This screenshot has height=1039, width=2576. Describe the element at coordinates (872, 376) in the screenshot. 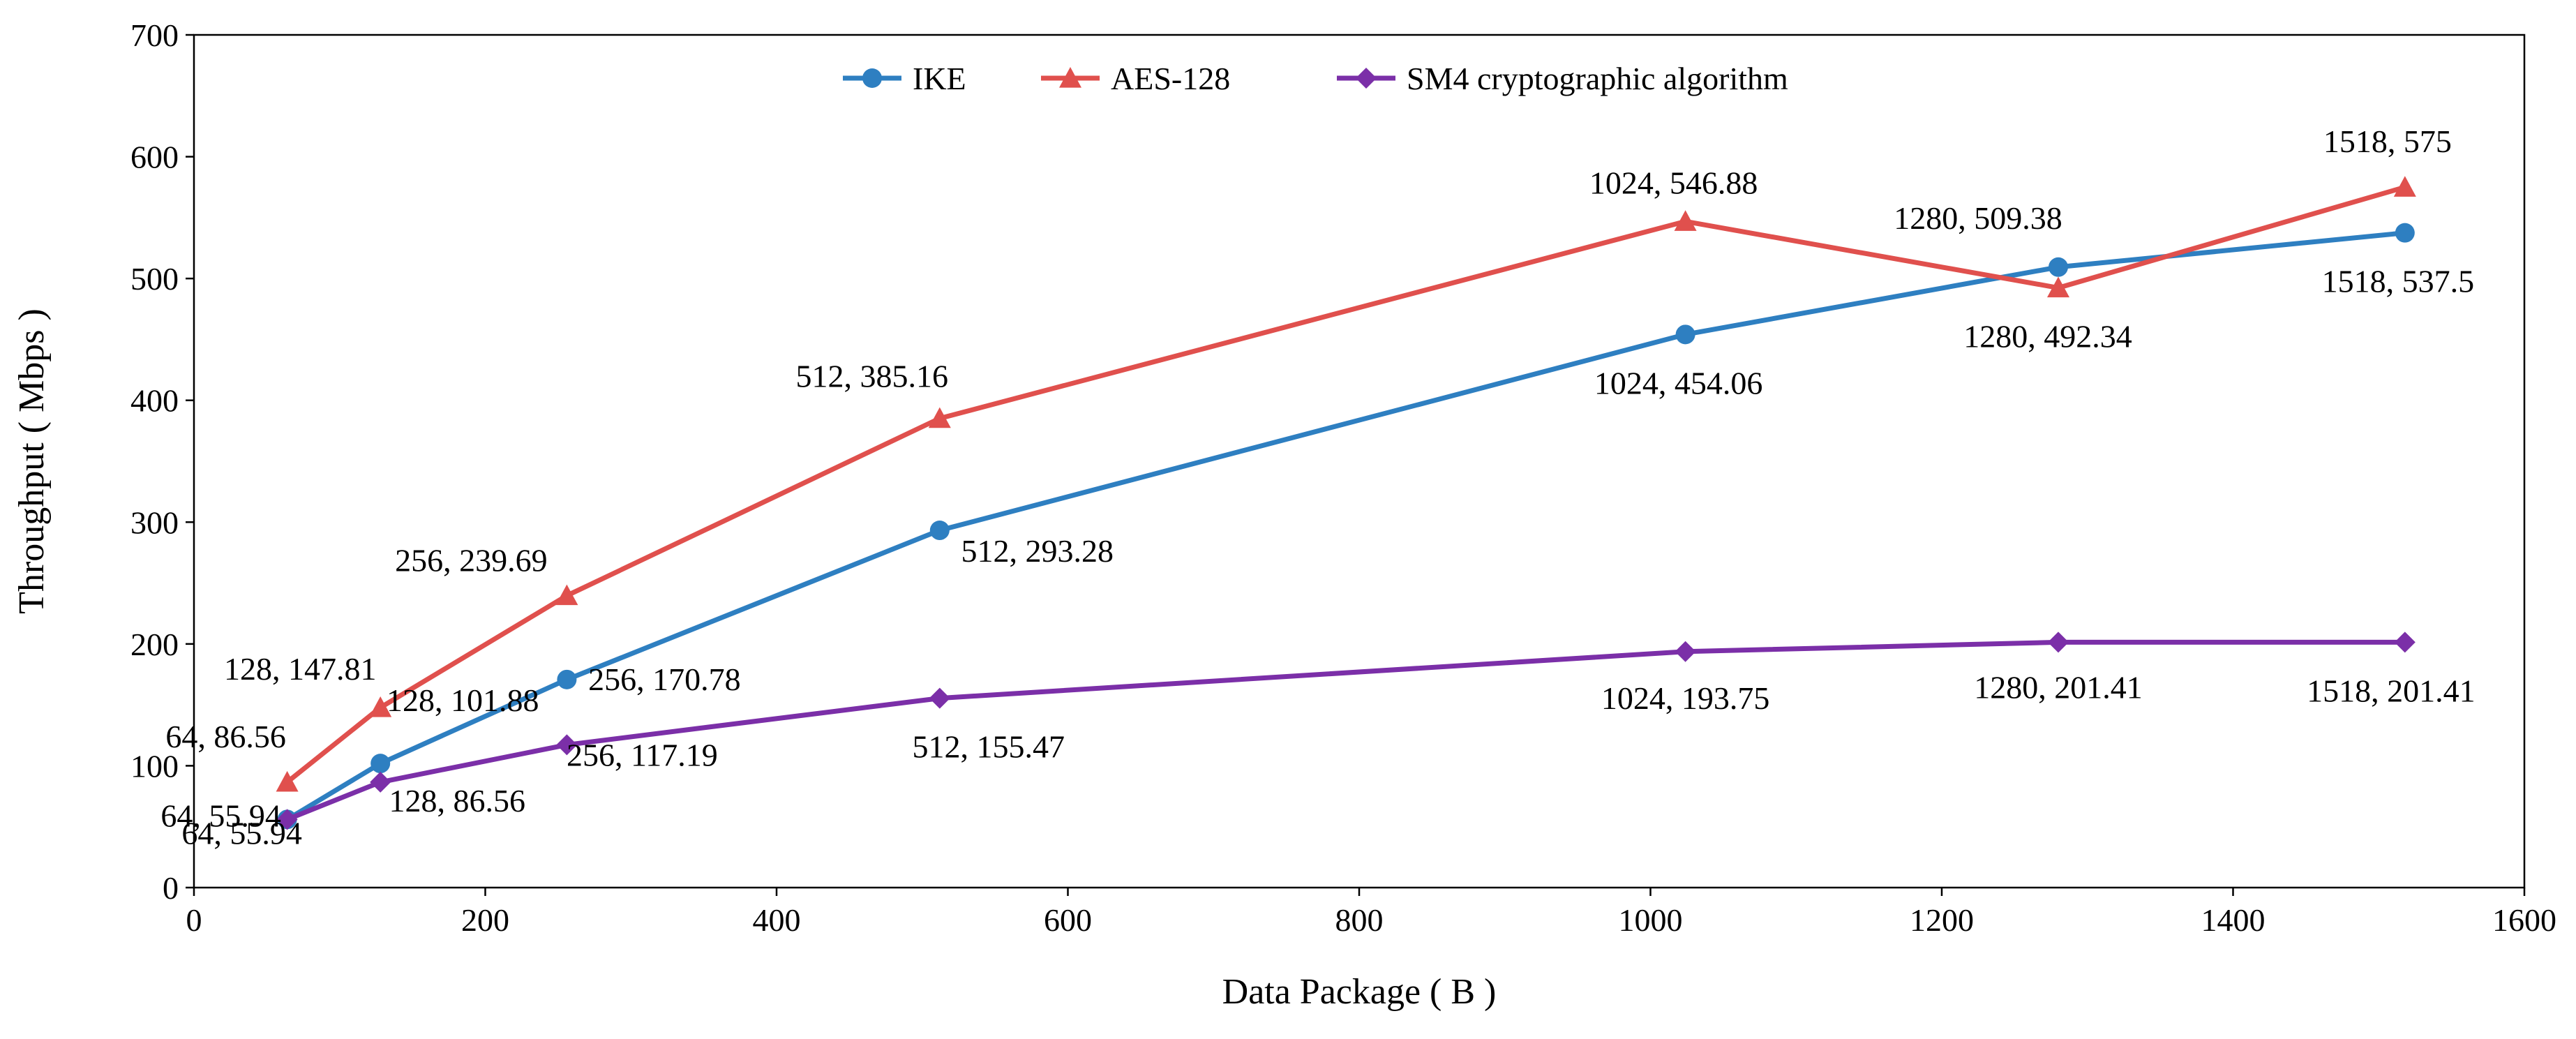

I see `data-label-aes-128: 512, 385.16` at that location.